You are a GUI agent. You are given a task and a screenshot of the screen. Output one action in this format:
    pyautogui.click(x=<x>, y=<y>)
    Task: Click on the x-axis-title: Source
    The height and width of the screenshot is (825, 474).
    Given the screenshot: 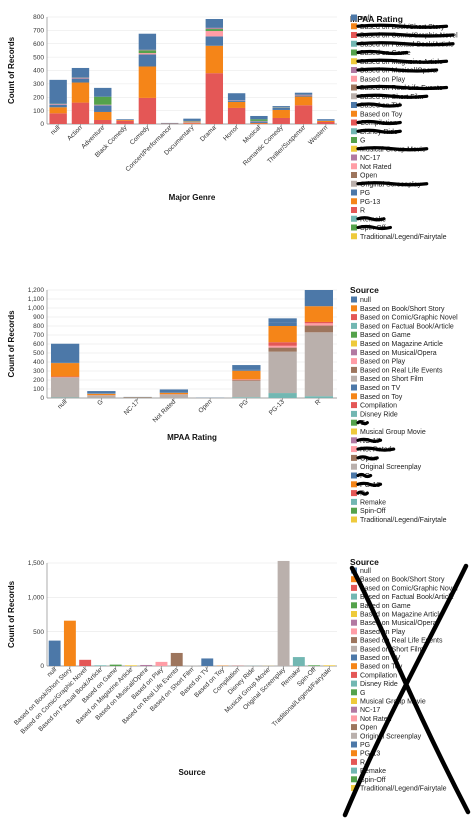 What is the action you would take?
    pyautogui.click(x=192, y=772)
    